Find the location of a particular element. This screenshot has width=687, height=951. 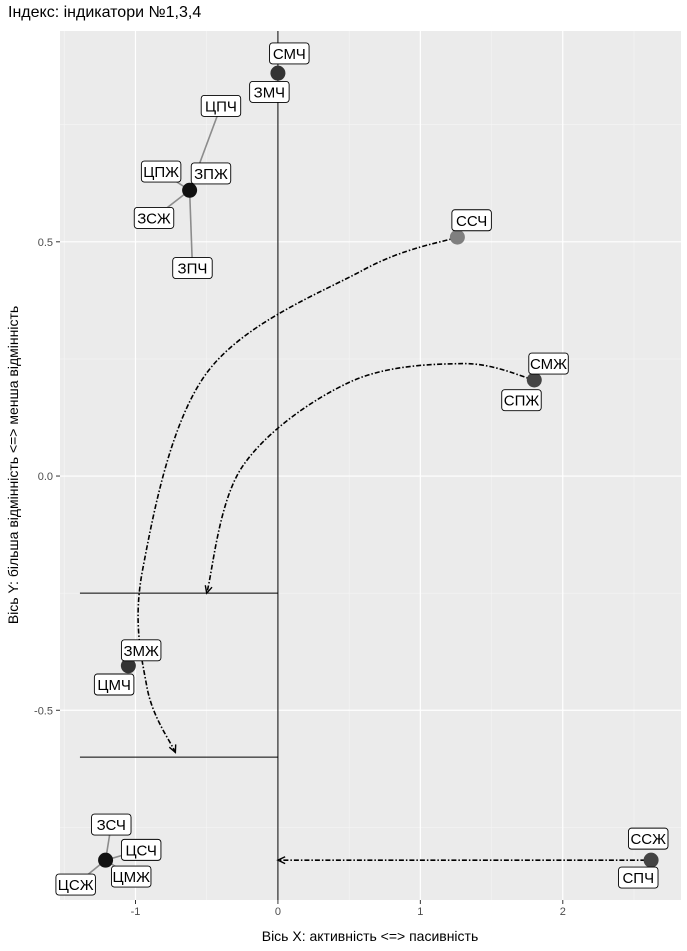

point-label-text: ЗСЖ is located at coordinates (154, 218).